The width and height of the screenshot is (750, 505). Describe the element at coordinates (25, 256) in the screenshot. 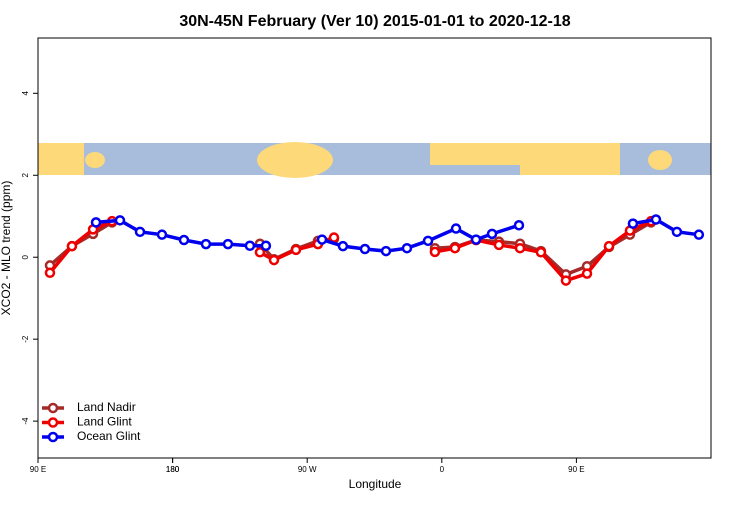

I see `y-tick-label: 0` at that location.